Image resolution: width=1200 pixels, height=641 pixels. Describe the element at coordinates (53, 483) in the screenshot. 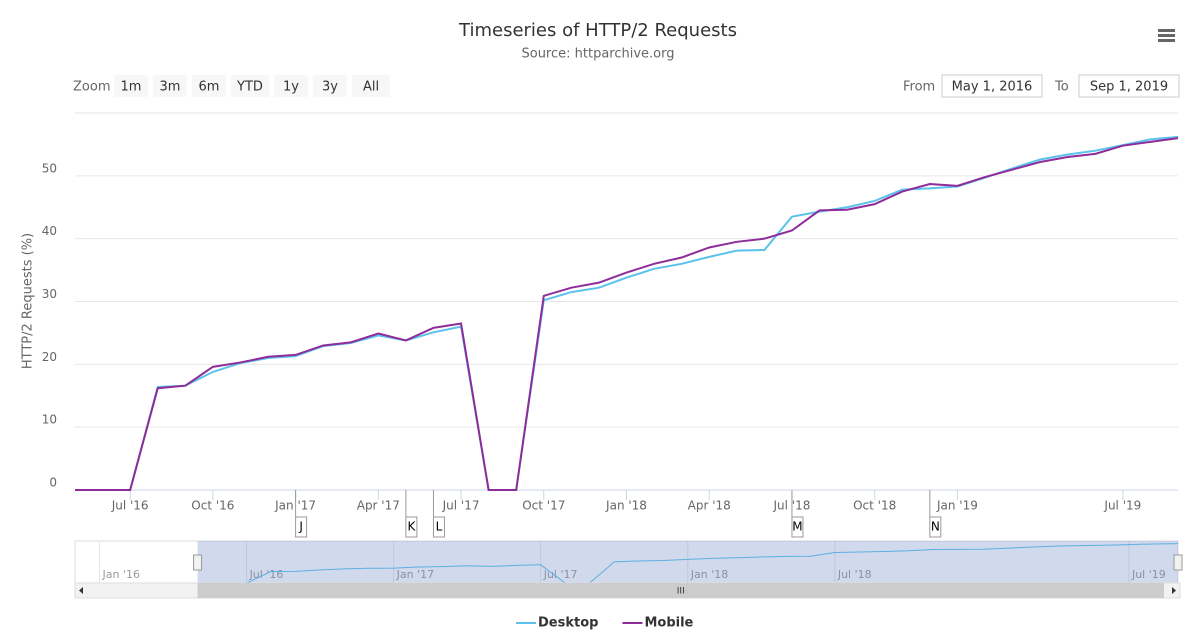

I see `y-tick-label: 0` at that location.